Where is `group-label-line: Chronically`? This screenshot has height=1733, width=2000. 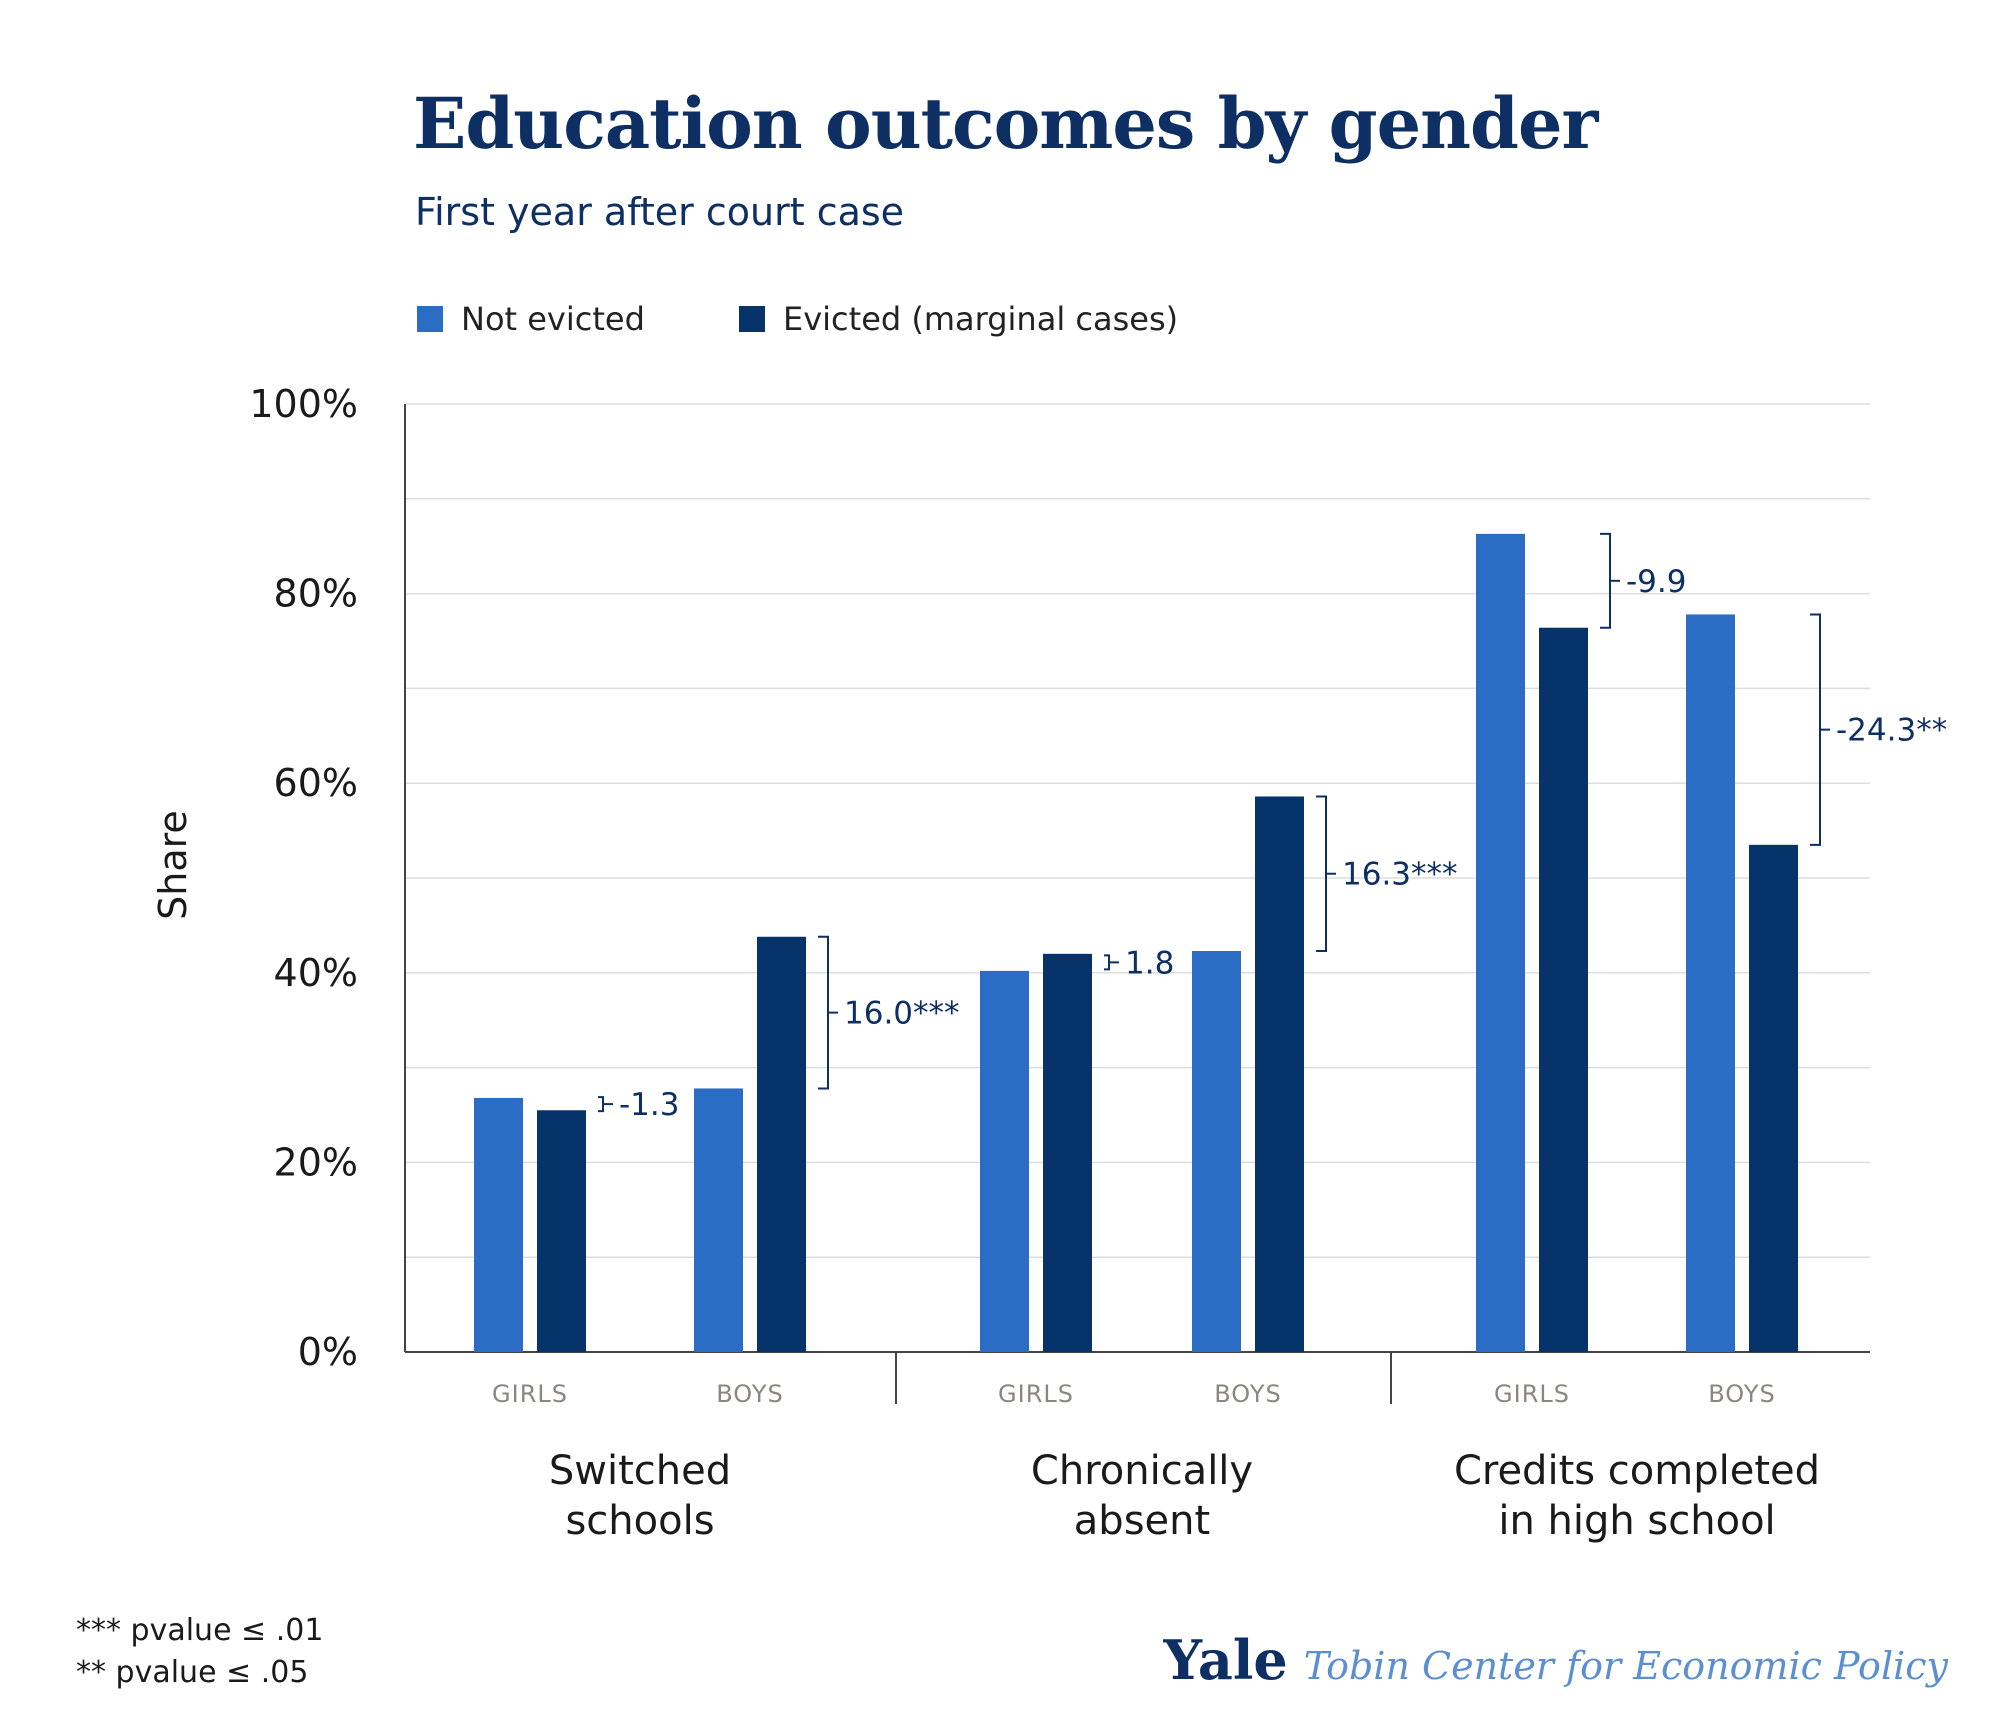 group-label-line: Chronically is located at coordinates (1142, 1471).